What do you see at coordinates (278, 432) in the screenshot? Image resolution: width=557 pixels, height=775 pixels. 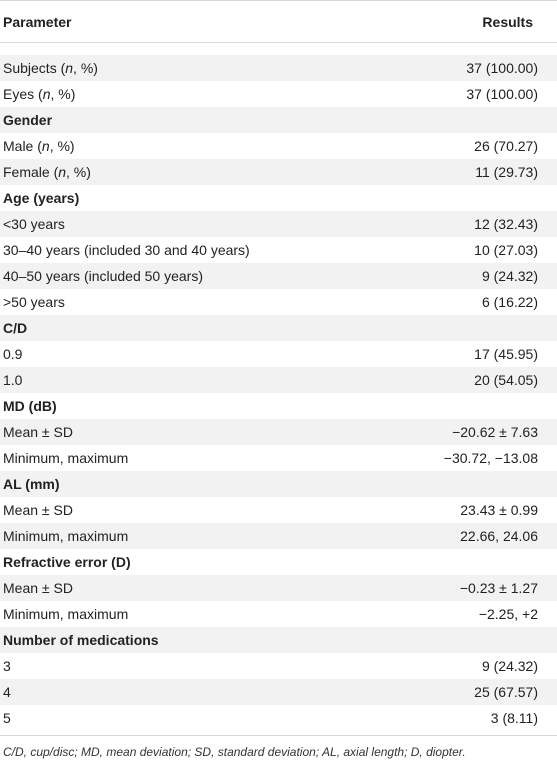 I see `table-row: Mean ± SD −20.62 ± 7.63` at bounding box center [278, 432].